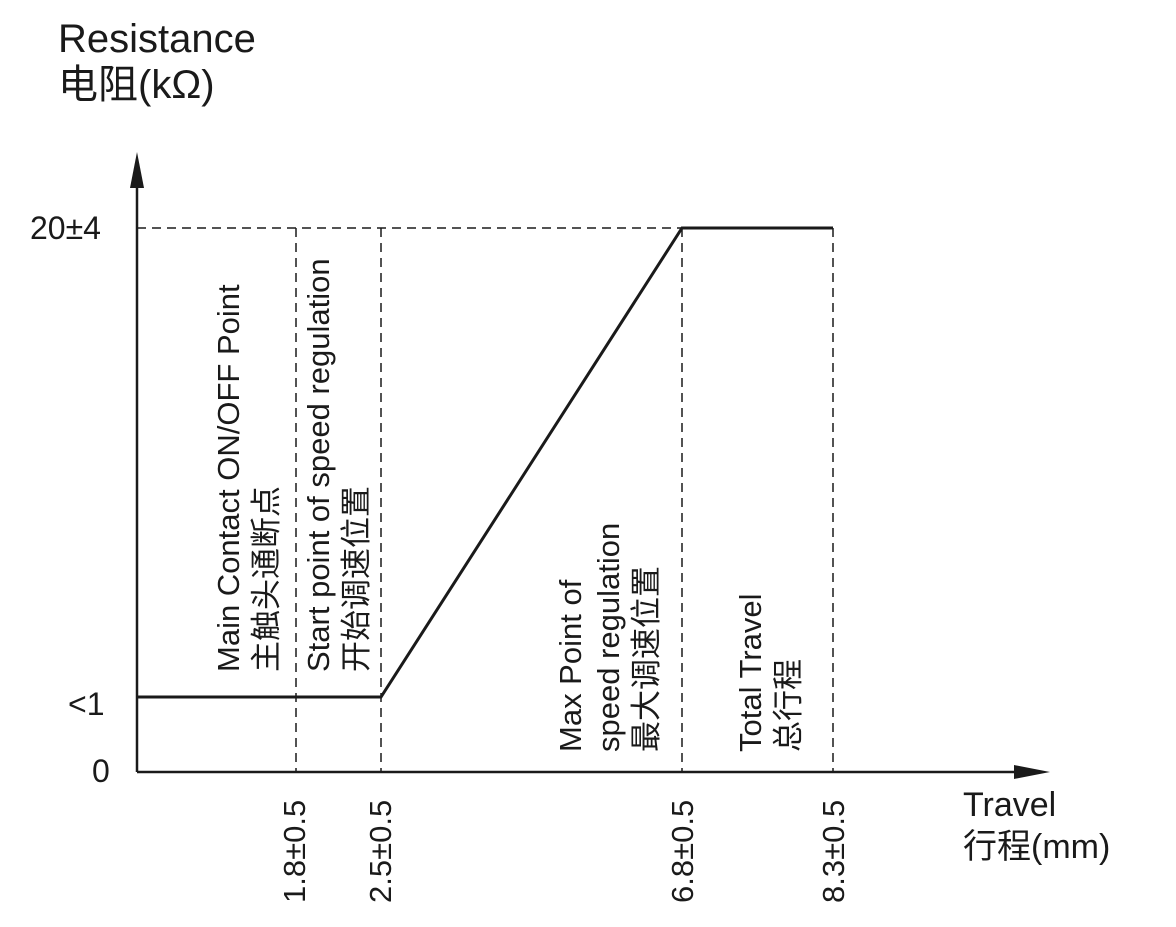 The width and height of the screenshot is (1176, 927). I want to click on y-axis-label-en: Resistance, so click(157, 39).